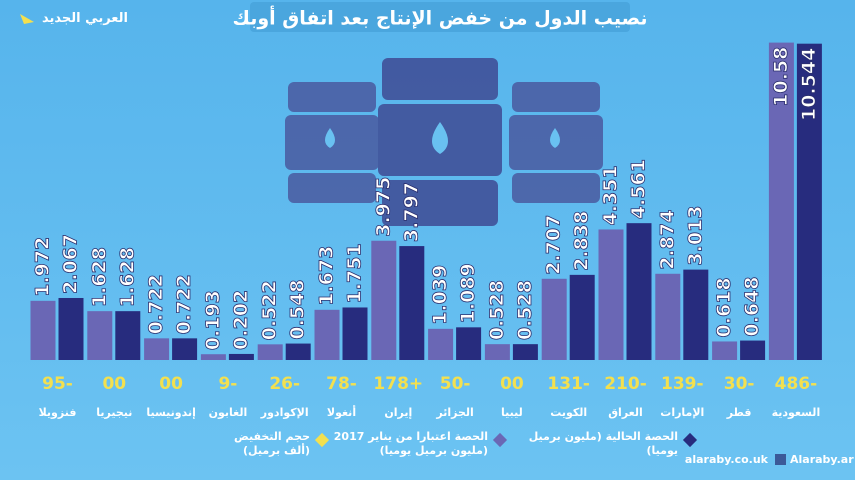  I want to click on value-label: 10.58, so click(781, 77).